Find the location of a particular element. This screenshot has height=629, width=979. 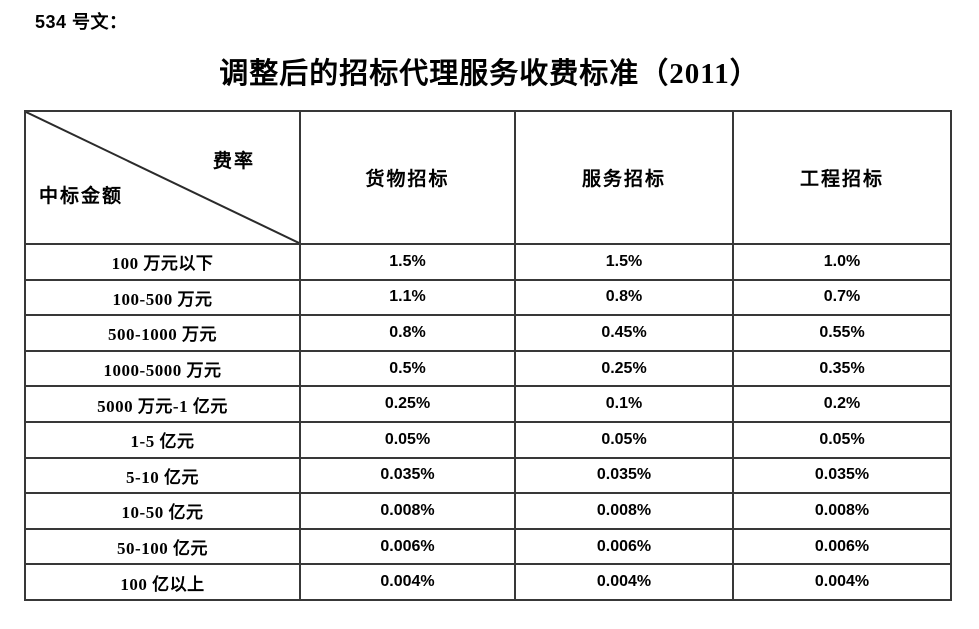

page-title: 调整后的招标代理服务收费标准（2011） is located at coordinates (489, 74).